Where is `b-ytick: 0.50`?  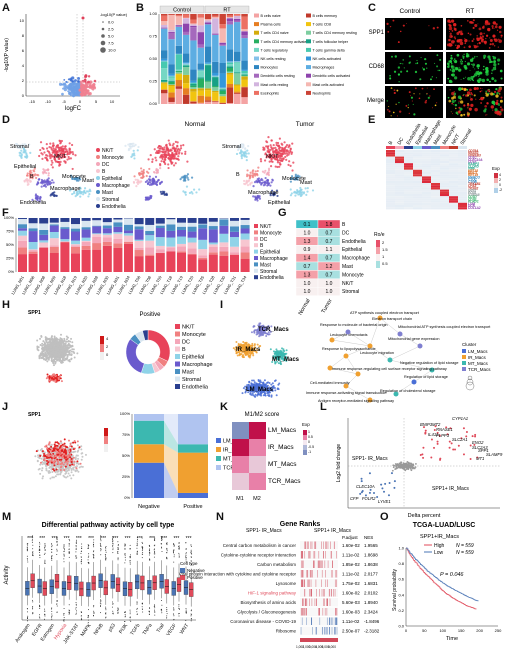
b-ytick: 0.50 is located at coordinates (153, 58).